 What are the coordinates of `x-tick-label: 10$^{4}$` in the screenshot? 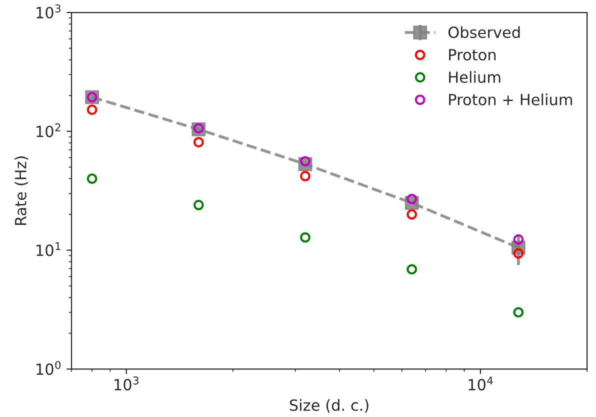 It's located at (480, 383).